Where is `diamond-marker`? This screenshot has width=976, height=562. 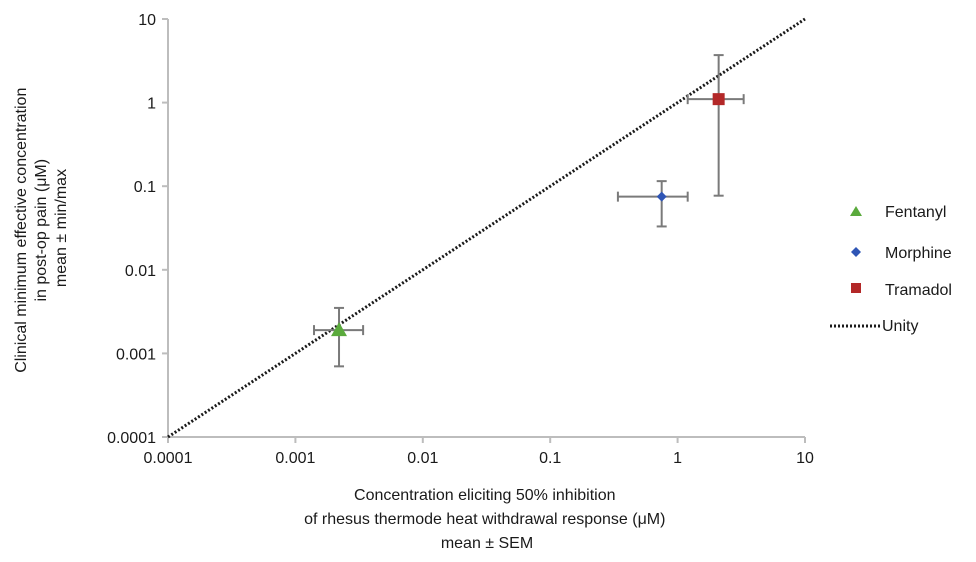 diamond-marker is located at coordinates (661, 196).